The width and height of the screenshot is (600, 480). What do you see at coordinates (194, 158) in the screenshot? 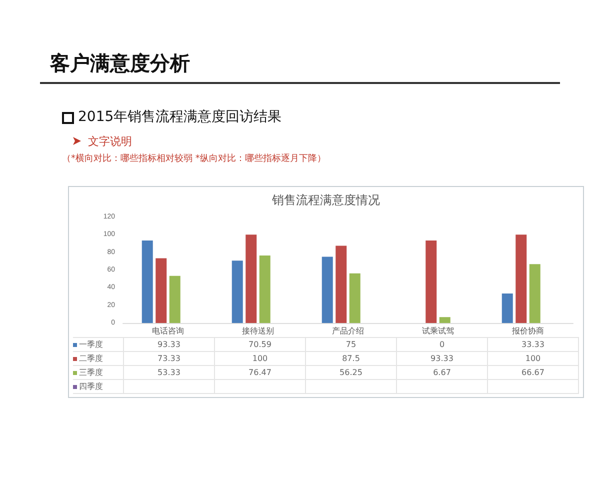
I see `text: （*横向对比：哪些指标相对较弱 *纵向对比：哪些指标逐月下降）` at bounding box center [194, 158].